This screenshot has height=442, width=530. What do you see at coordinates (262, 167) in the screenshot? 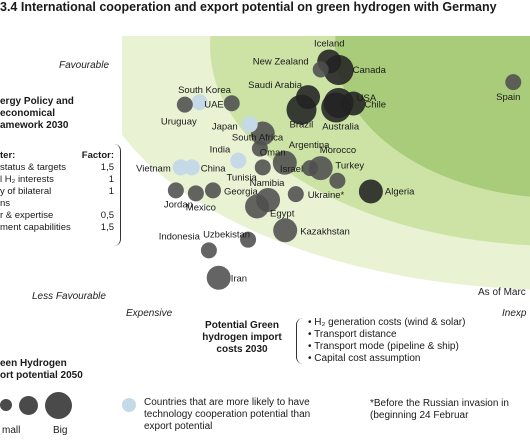
I see `bubble-tunisia` at bounding box center [262, 167].